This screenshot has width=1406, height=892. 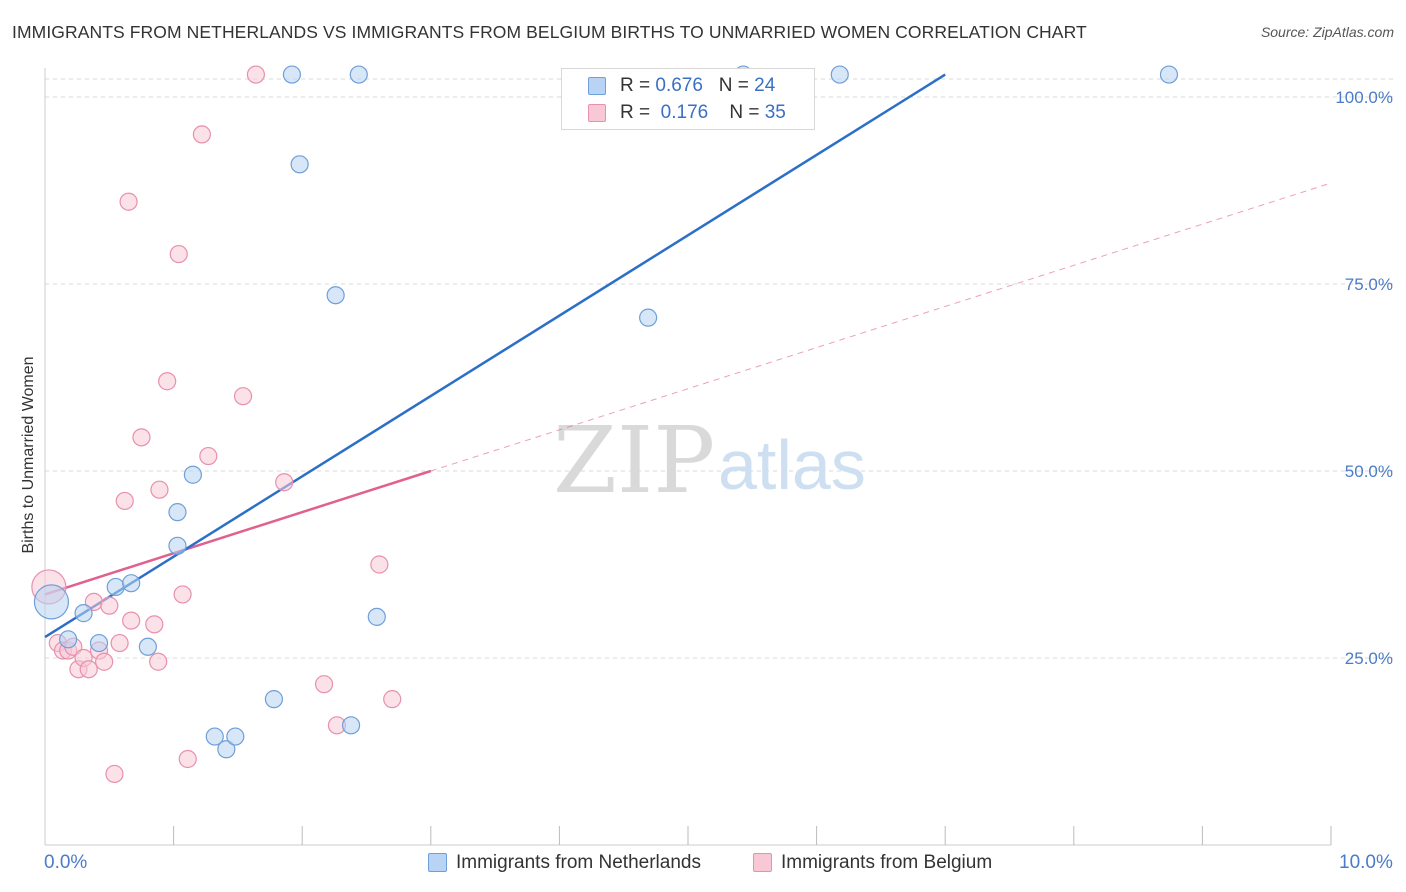 What do you see at coordinates (684, 112) in the screenshot?
I see `r-value: 0.176` at bounding box center [684, 112].